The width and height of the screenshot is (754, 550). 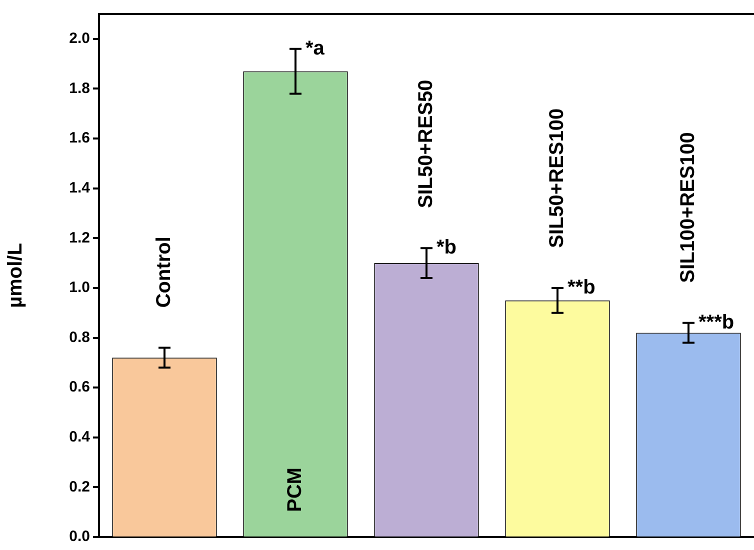 I want to click on y-tick-label: 1.6, so click(x=79, y=138).